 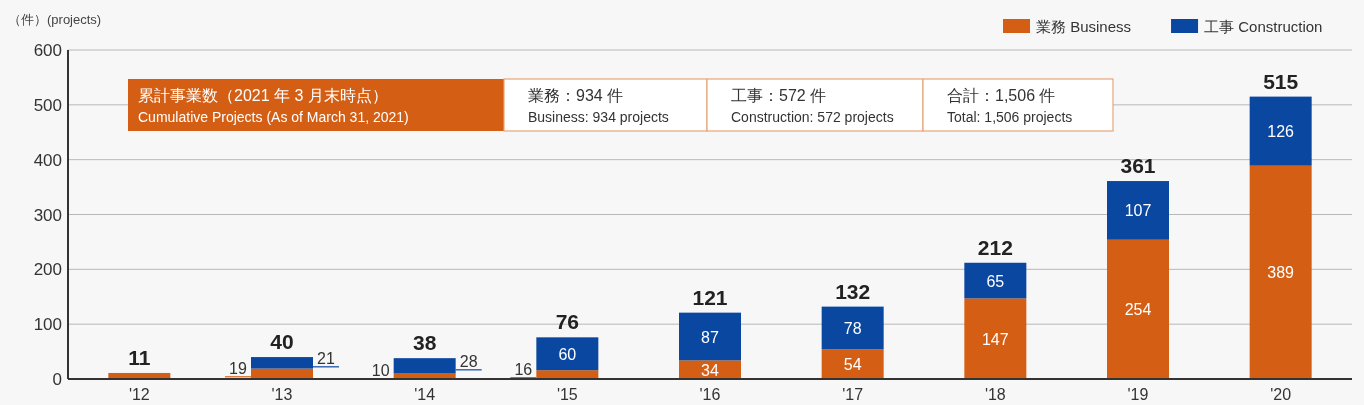 I want to click on data-label: 87, so click(x=710, y=337).